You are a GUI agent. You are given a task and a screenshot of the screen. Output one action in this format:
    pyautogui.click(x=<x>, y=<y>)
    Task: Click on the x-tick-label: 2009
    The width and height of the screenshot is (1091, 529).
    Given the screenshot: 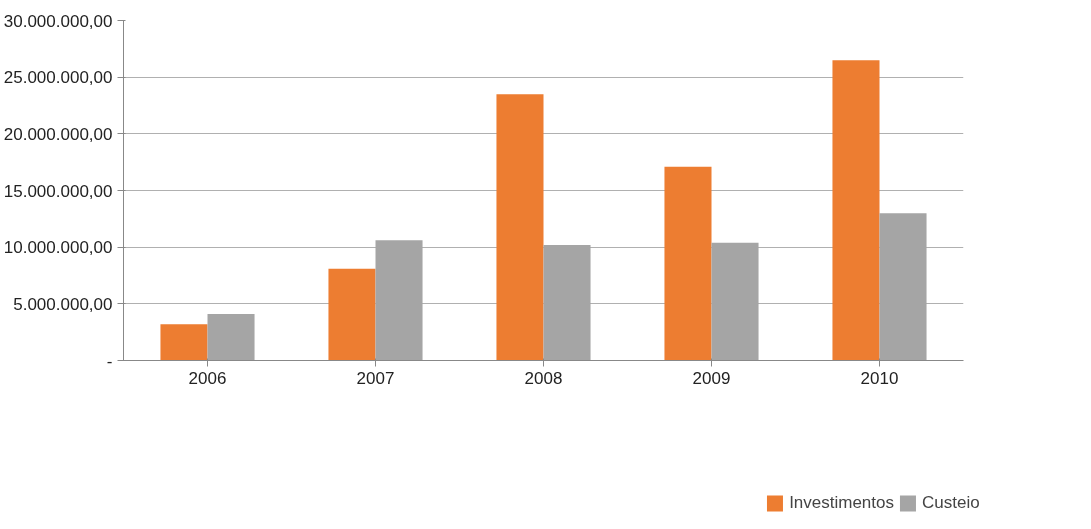 What is the action you would take?
    pyautogui.click(x=711, y=378)
    